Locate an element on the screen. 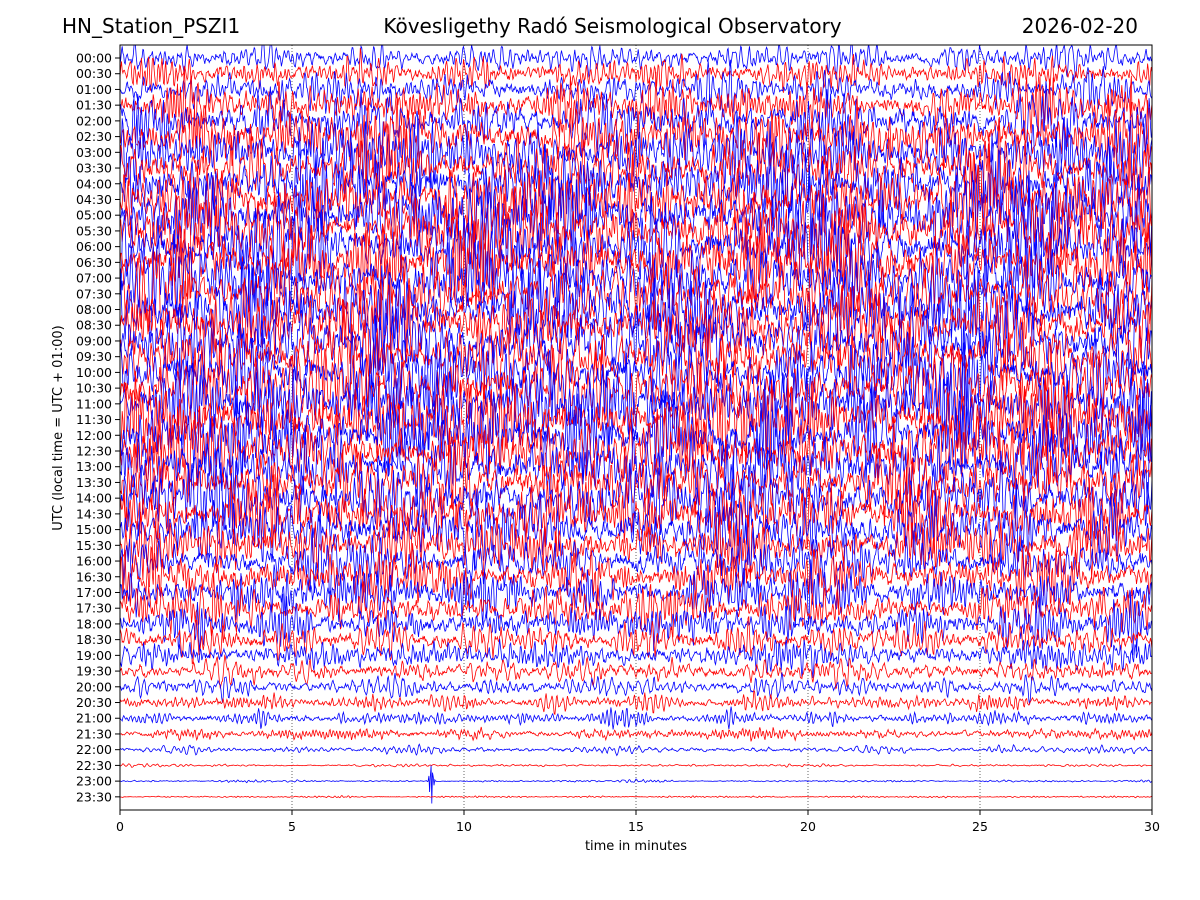  y-tick-label: 03:30 is located at coordinates (94, 168).